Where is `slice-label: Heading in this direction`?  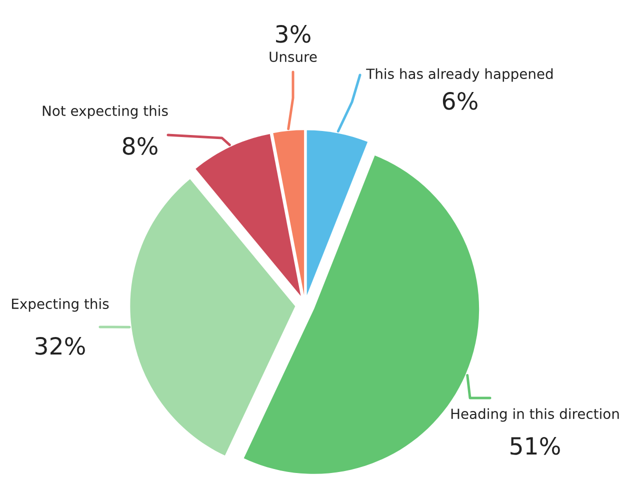 slice-label: Heading in this direction is located at coordinates (535, 415).